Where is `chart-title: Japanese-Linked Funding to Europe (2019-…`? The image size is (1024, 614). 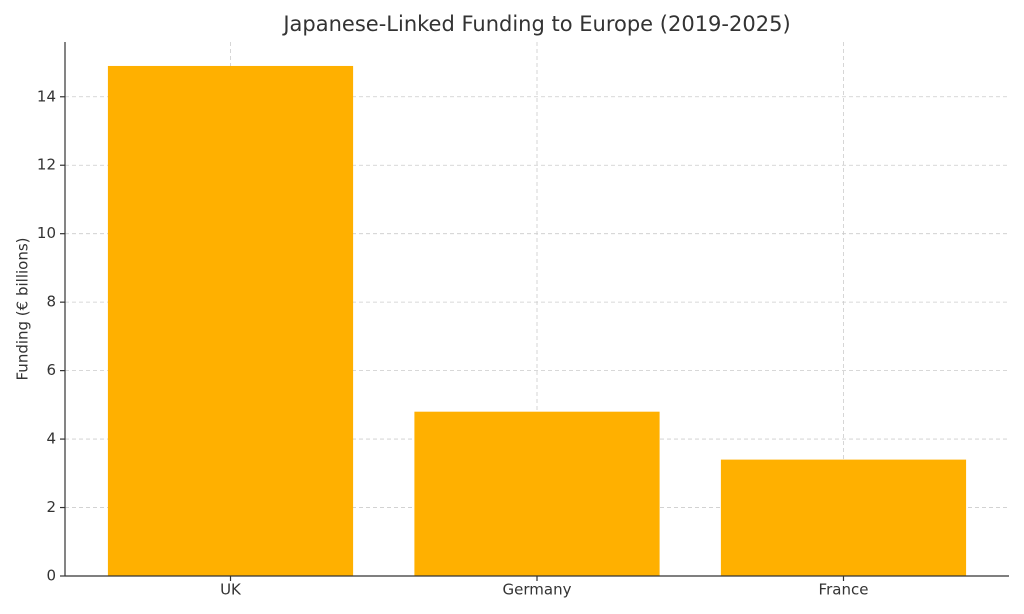 chart-title: Japanese-Linked Funding to Europe (2019-… is located at coordinates (535, 24).